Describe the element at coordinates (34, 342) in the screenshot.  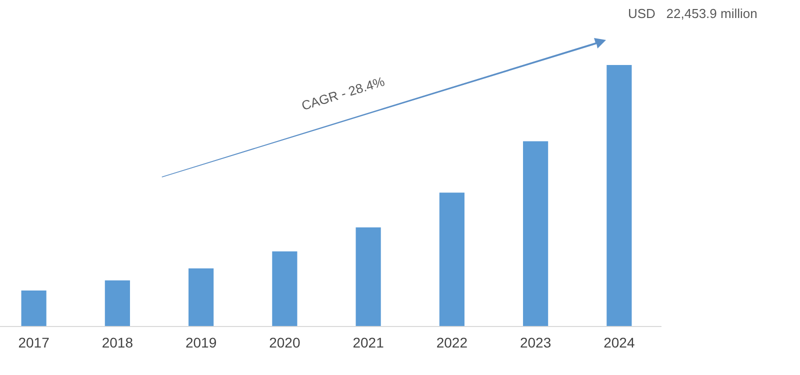
I see `x-tick-label: 2017` at that location.